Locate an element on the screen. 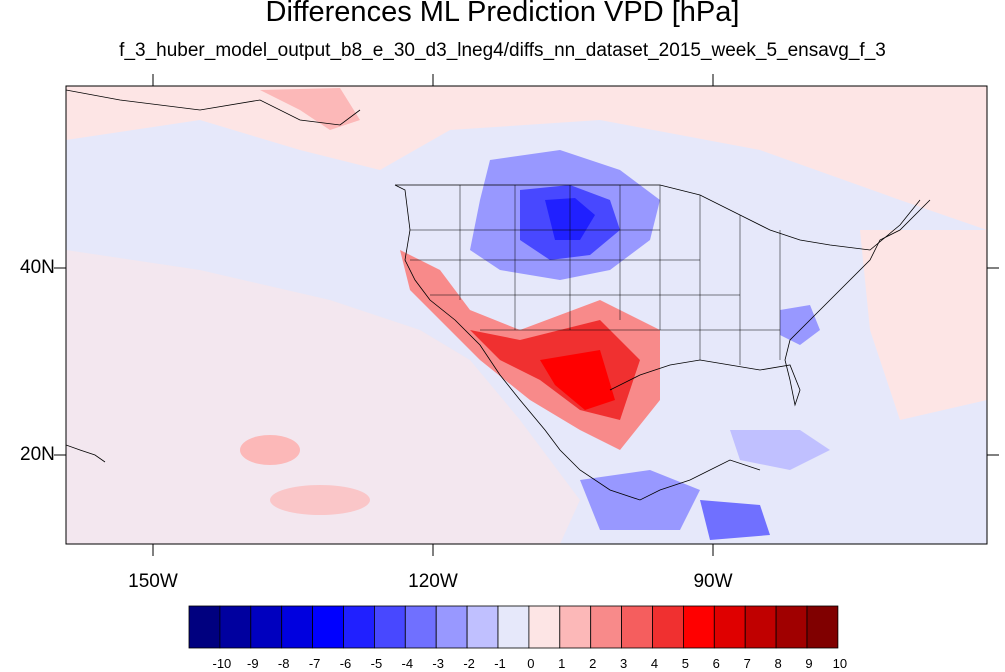 The width and height of the screenshot is (1005, 672). map-title: Differences ML Prediction VPD [hPa] is located at coordinates (502, 14).